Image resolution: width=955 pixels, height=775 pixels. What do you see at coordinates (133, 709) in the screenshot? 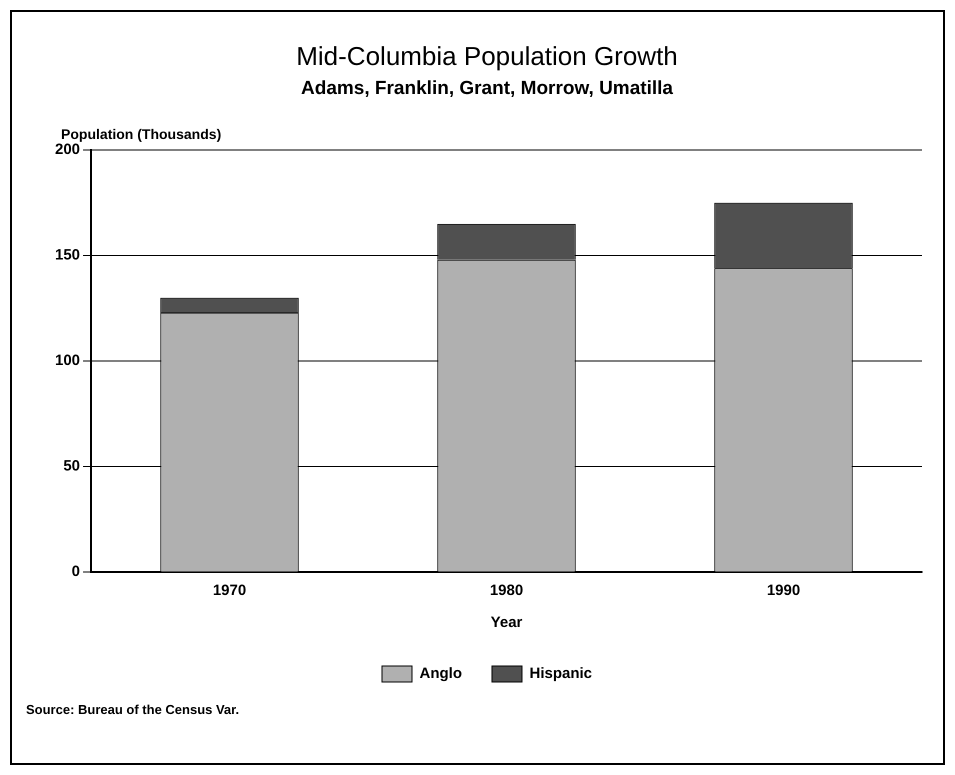
I see `source-note: Source: Bureau of the Census Var.` at bounding box center [133, 709].